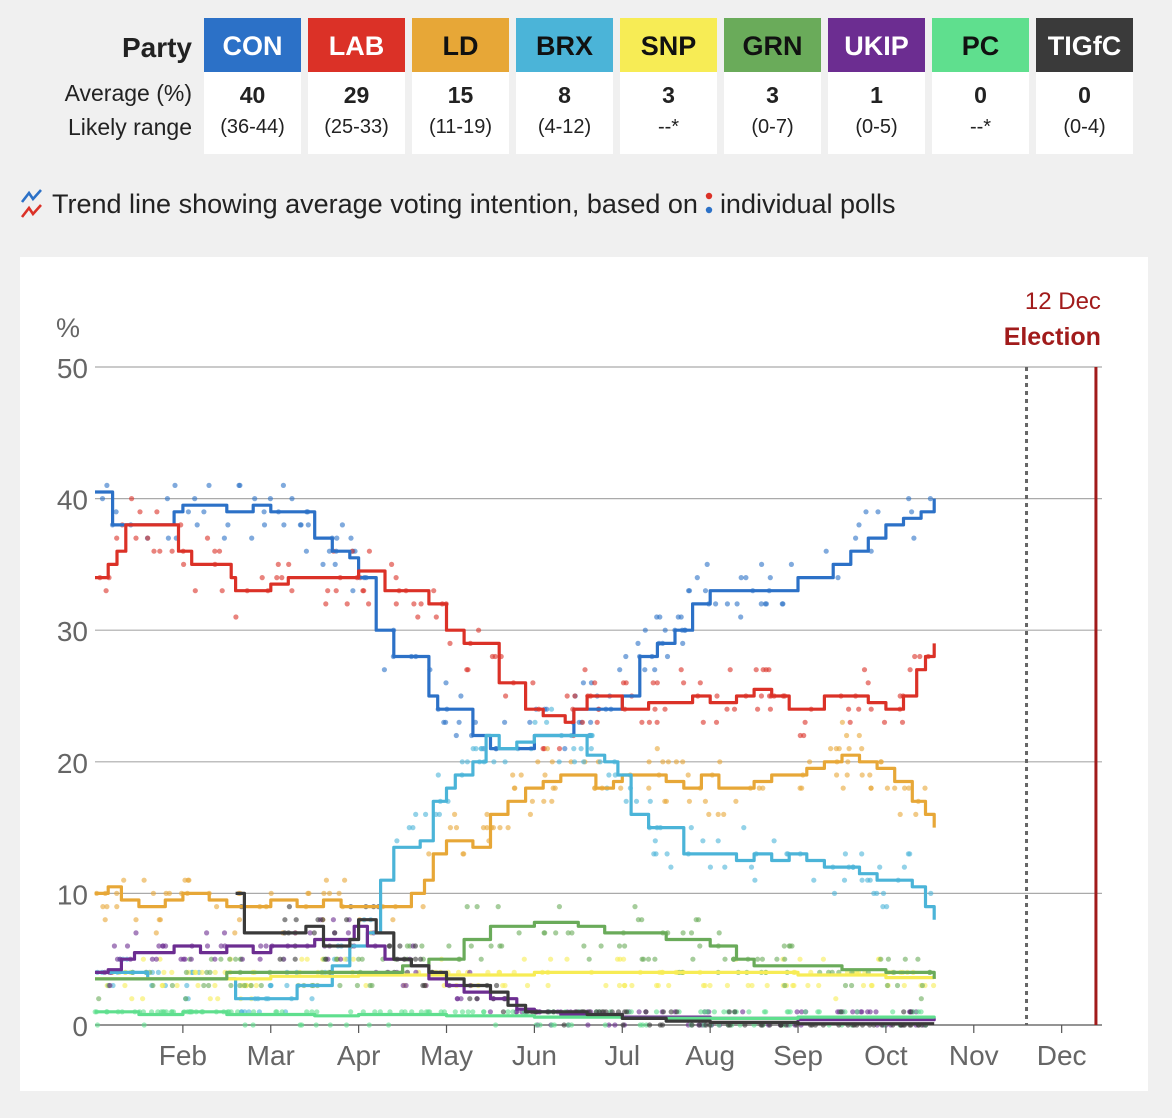  I want to click on party-column-tigfc: TIGfC 0 (0-4), so click(1084, 86).